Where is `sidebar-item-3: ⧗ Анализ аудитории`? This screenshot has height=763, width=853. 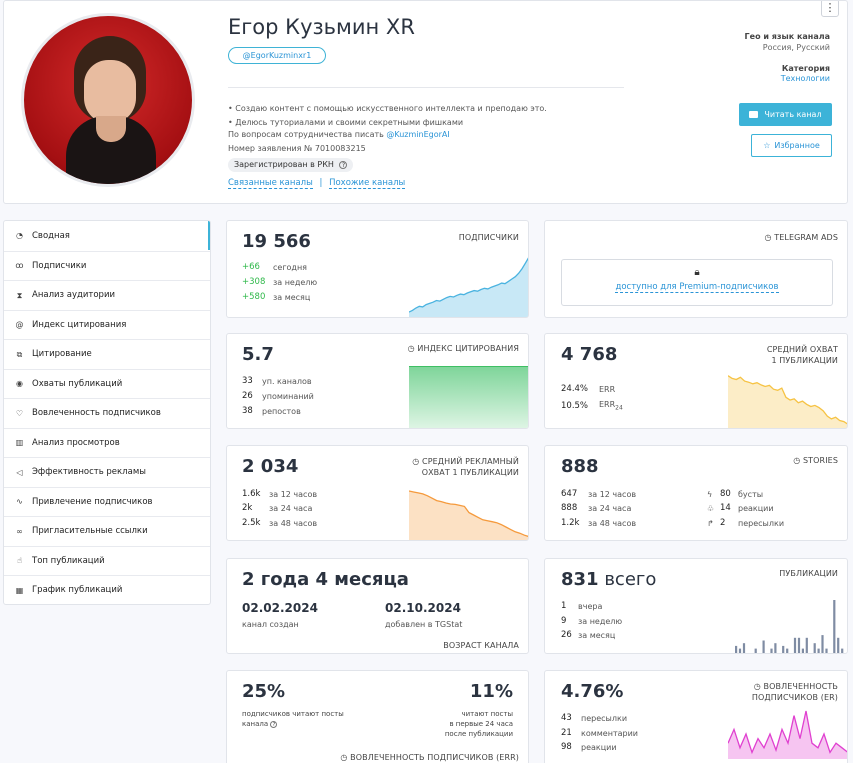 sidebar-item-3: ⧗ Анализ аудитории is located at coordinates (107, 294).